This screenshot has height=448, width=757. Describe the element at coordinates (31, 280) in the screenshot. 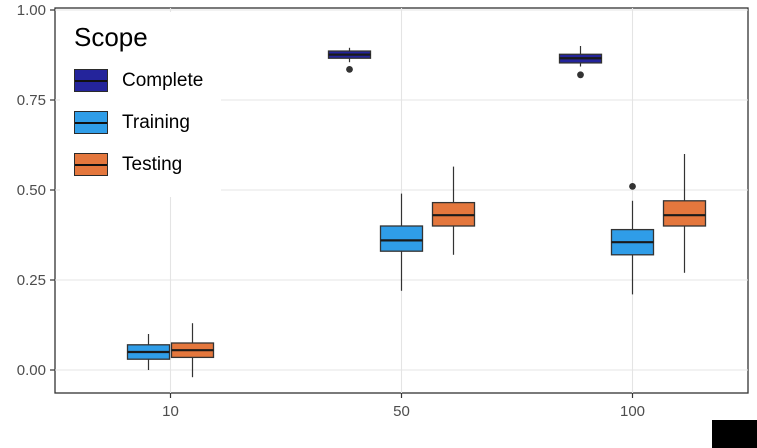

I see `y-axis-tick-label: 0.25` at that location.